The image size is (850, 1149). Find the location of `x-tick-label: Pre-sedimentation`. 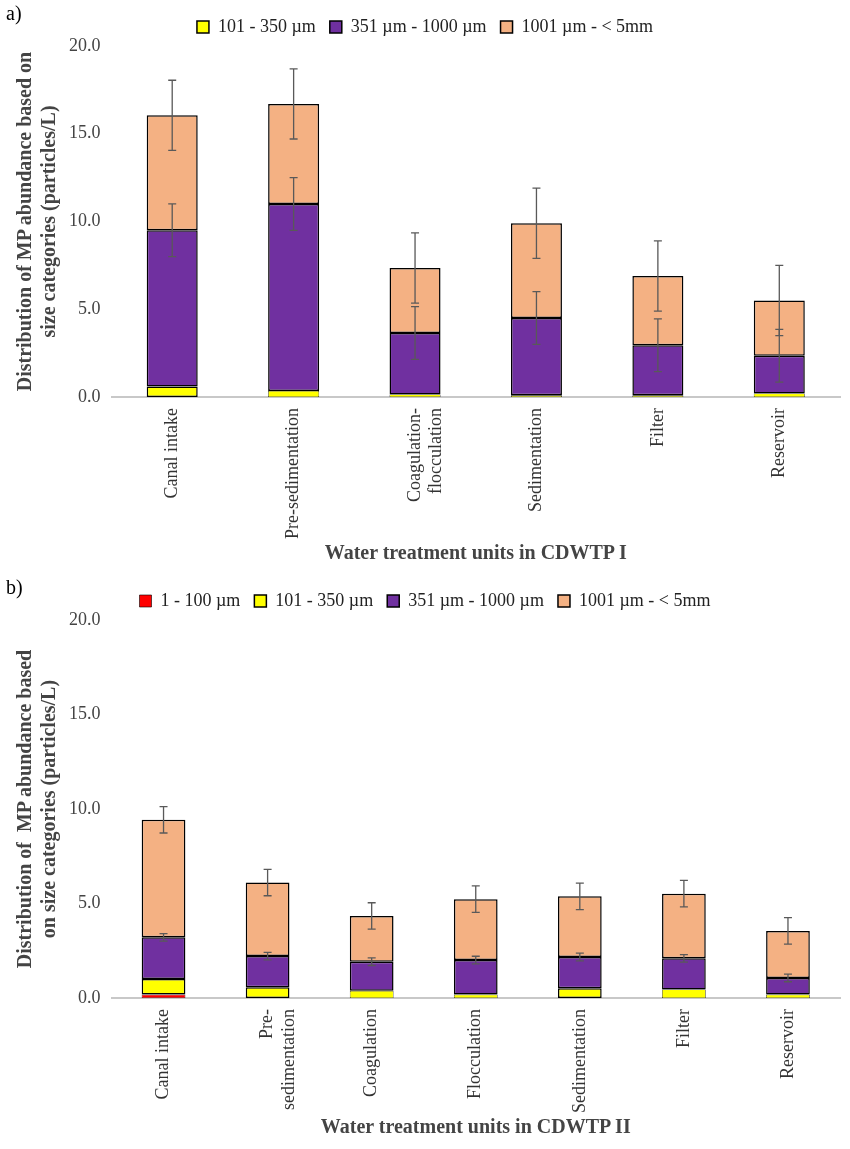

x-tick-label: Pre-sedimentation is located at coordinates (292, 473).